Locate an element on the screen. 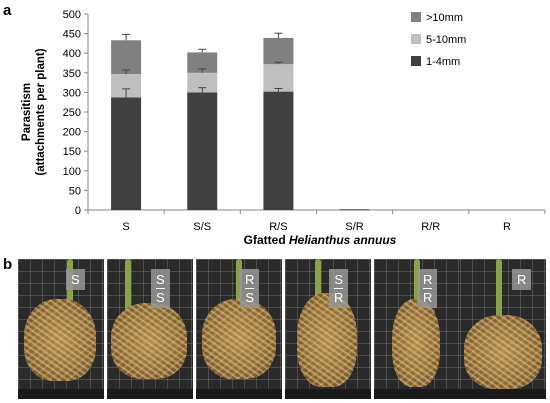  genotype-label: R is located at coordinates (522, 279).